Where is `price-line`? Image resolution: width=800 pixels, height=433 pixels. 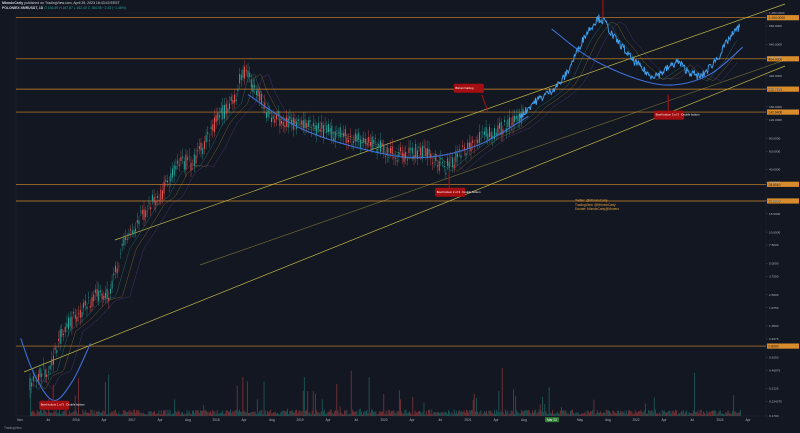 price-line is located at coordinates (629, 66).